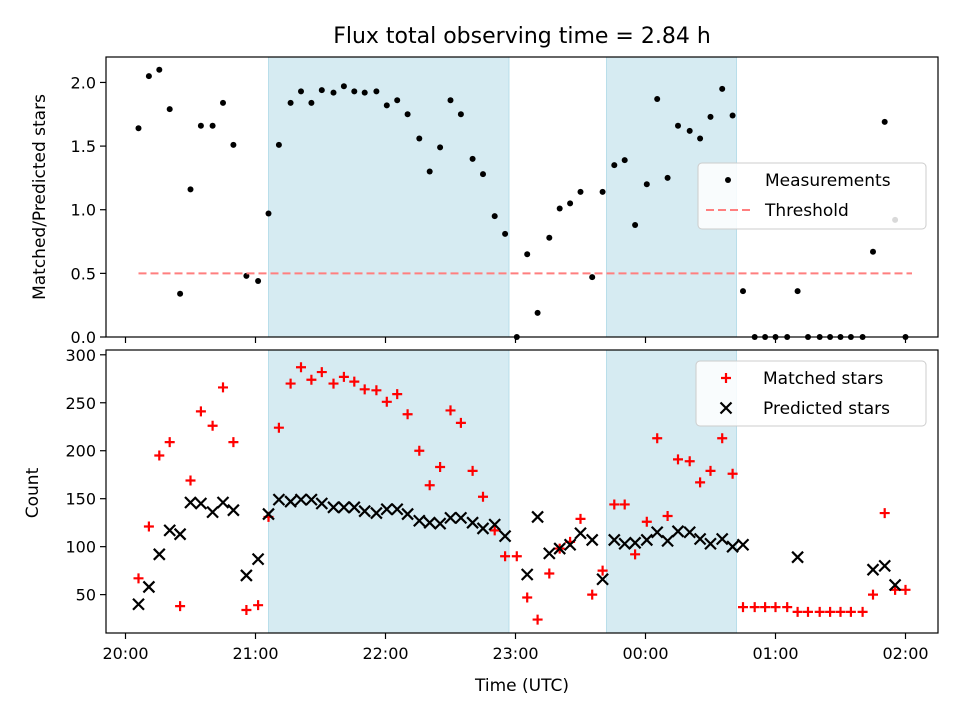  What do you see at coordinates (775, 653) in the screenshot?
I see `x-tick-label: 01:00` at bounding box center [775, 653].